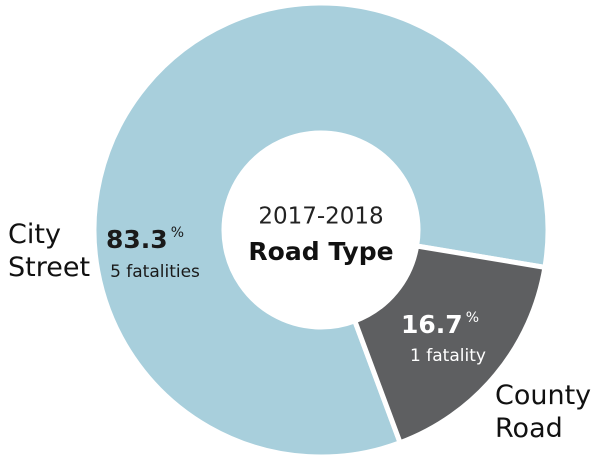 The width and height of the screenshot is (599, 460). What do you see at coordinates (137, 239) in the screenshot?
I see `value-number: 83.3` at bounding box center [137, 239].